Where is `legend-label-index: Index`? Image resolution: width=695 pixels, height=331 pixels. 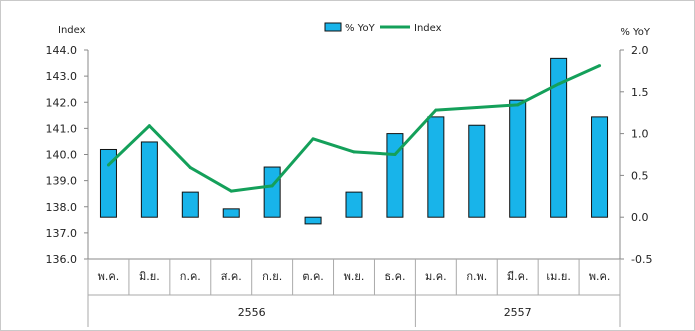
legend-label-index: Index is located at coordinates (428, 28).